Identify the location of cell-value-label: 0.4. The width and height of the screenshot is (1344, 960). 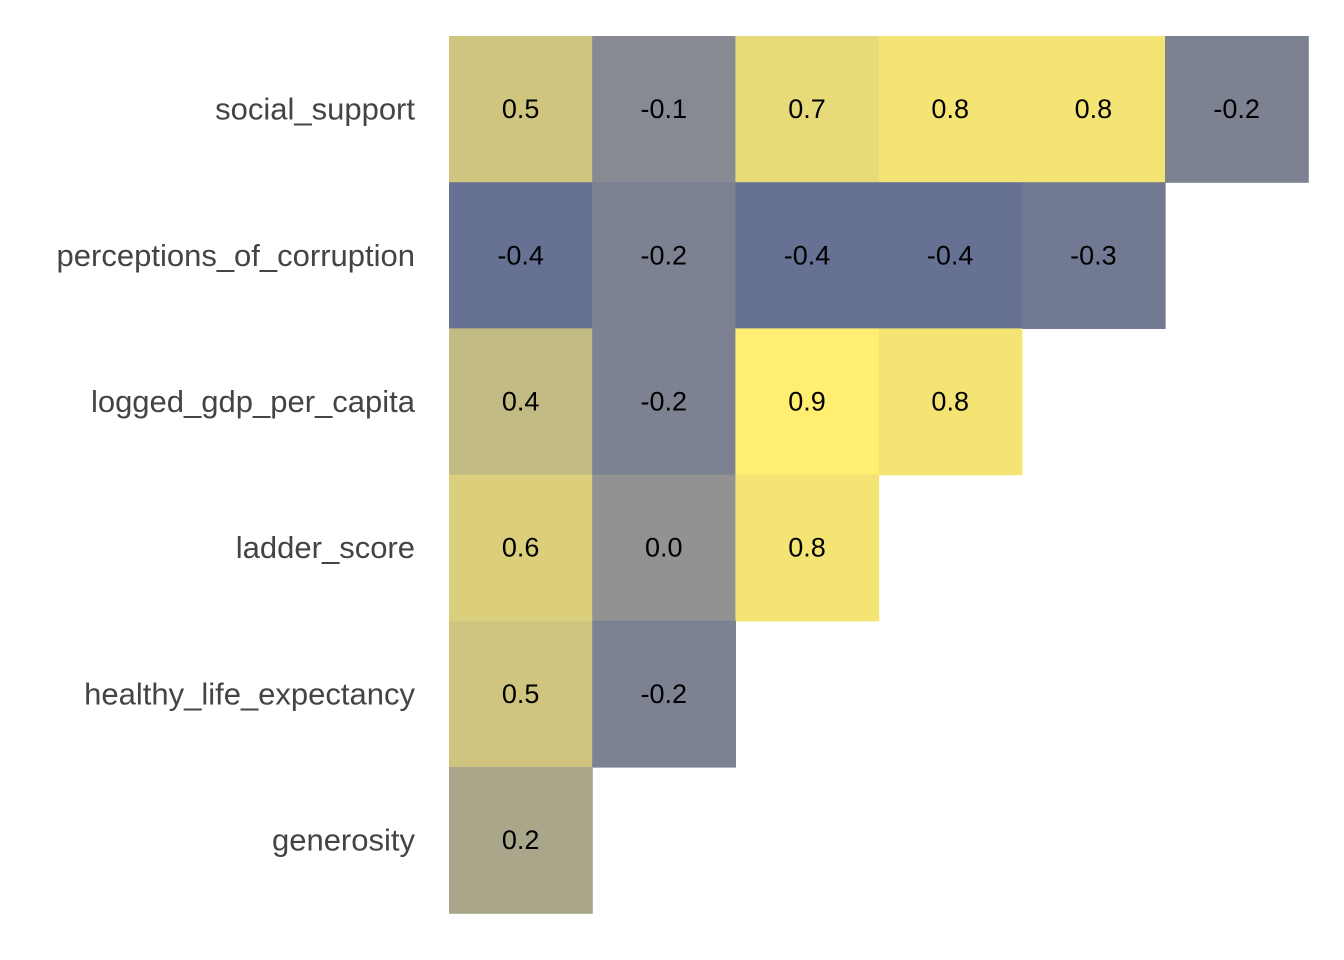
(521, 402).